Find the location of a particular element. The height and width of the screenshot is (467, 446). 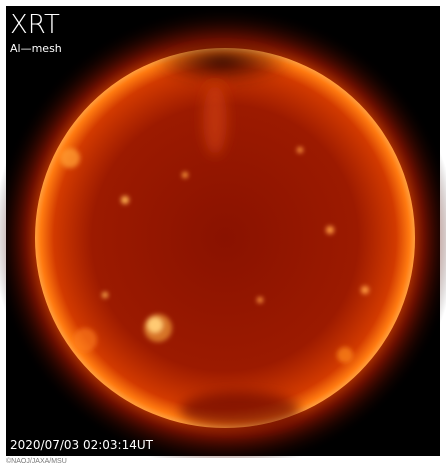

instrument-label: XRT is located at coordinates (35, 25).